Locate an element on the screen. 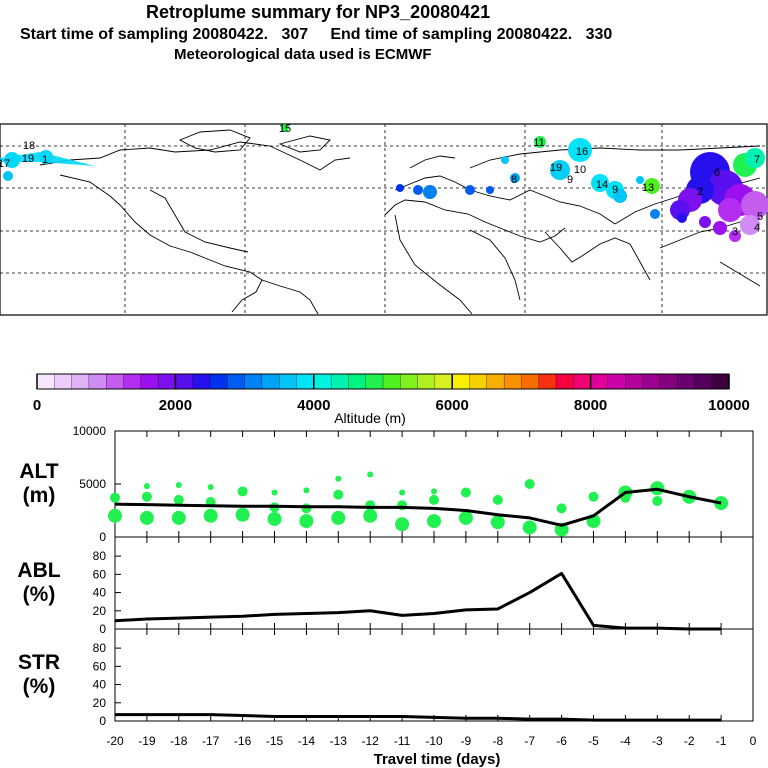  x-tick-label: -20 is located at coordinates (115, 741).